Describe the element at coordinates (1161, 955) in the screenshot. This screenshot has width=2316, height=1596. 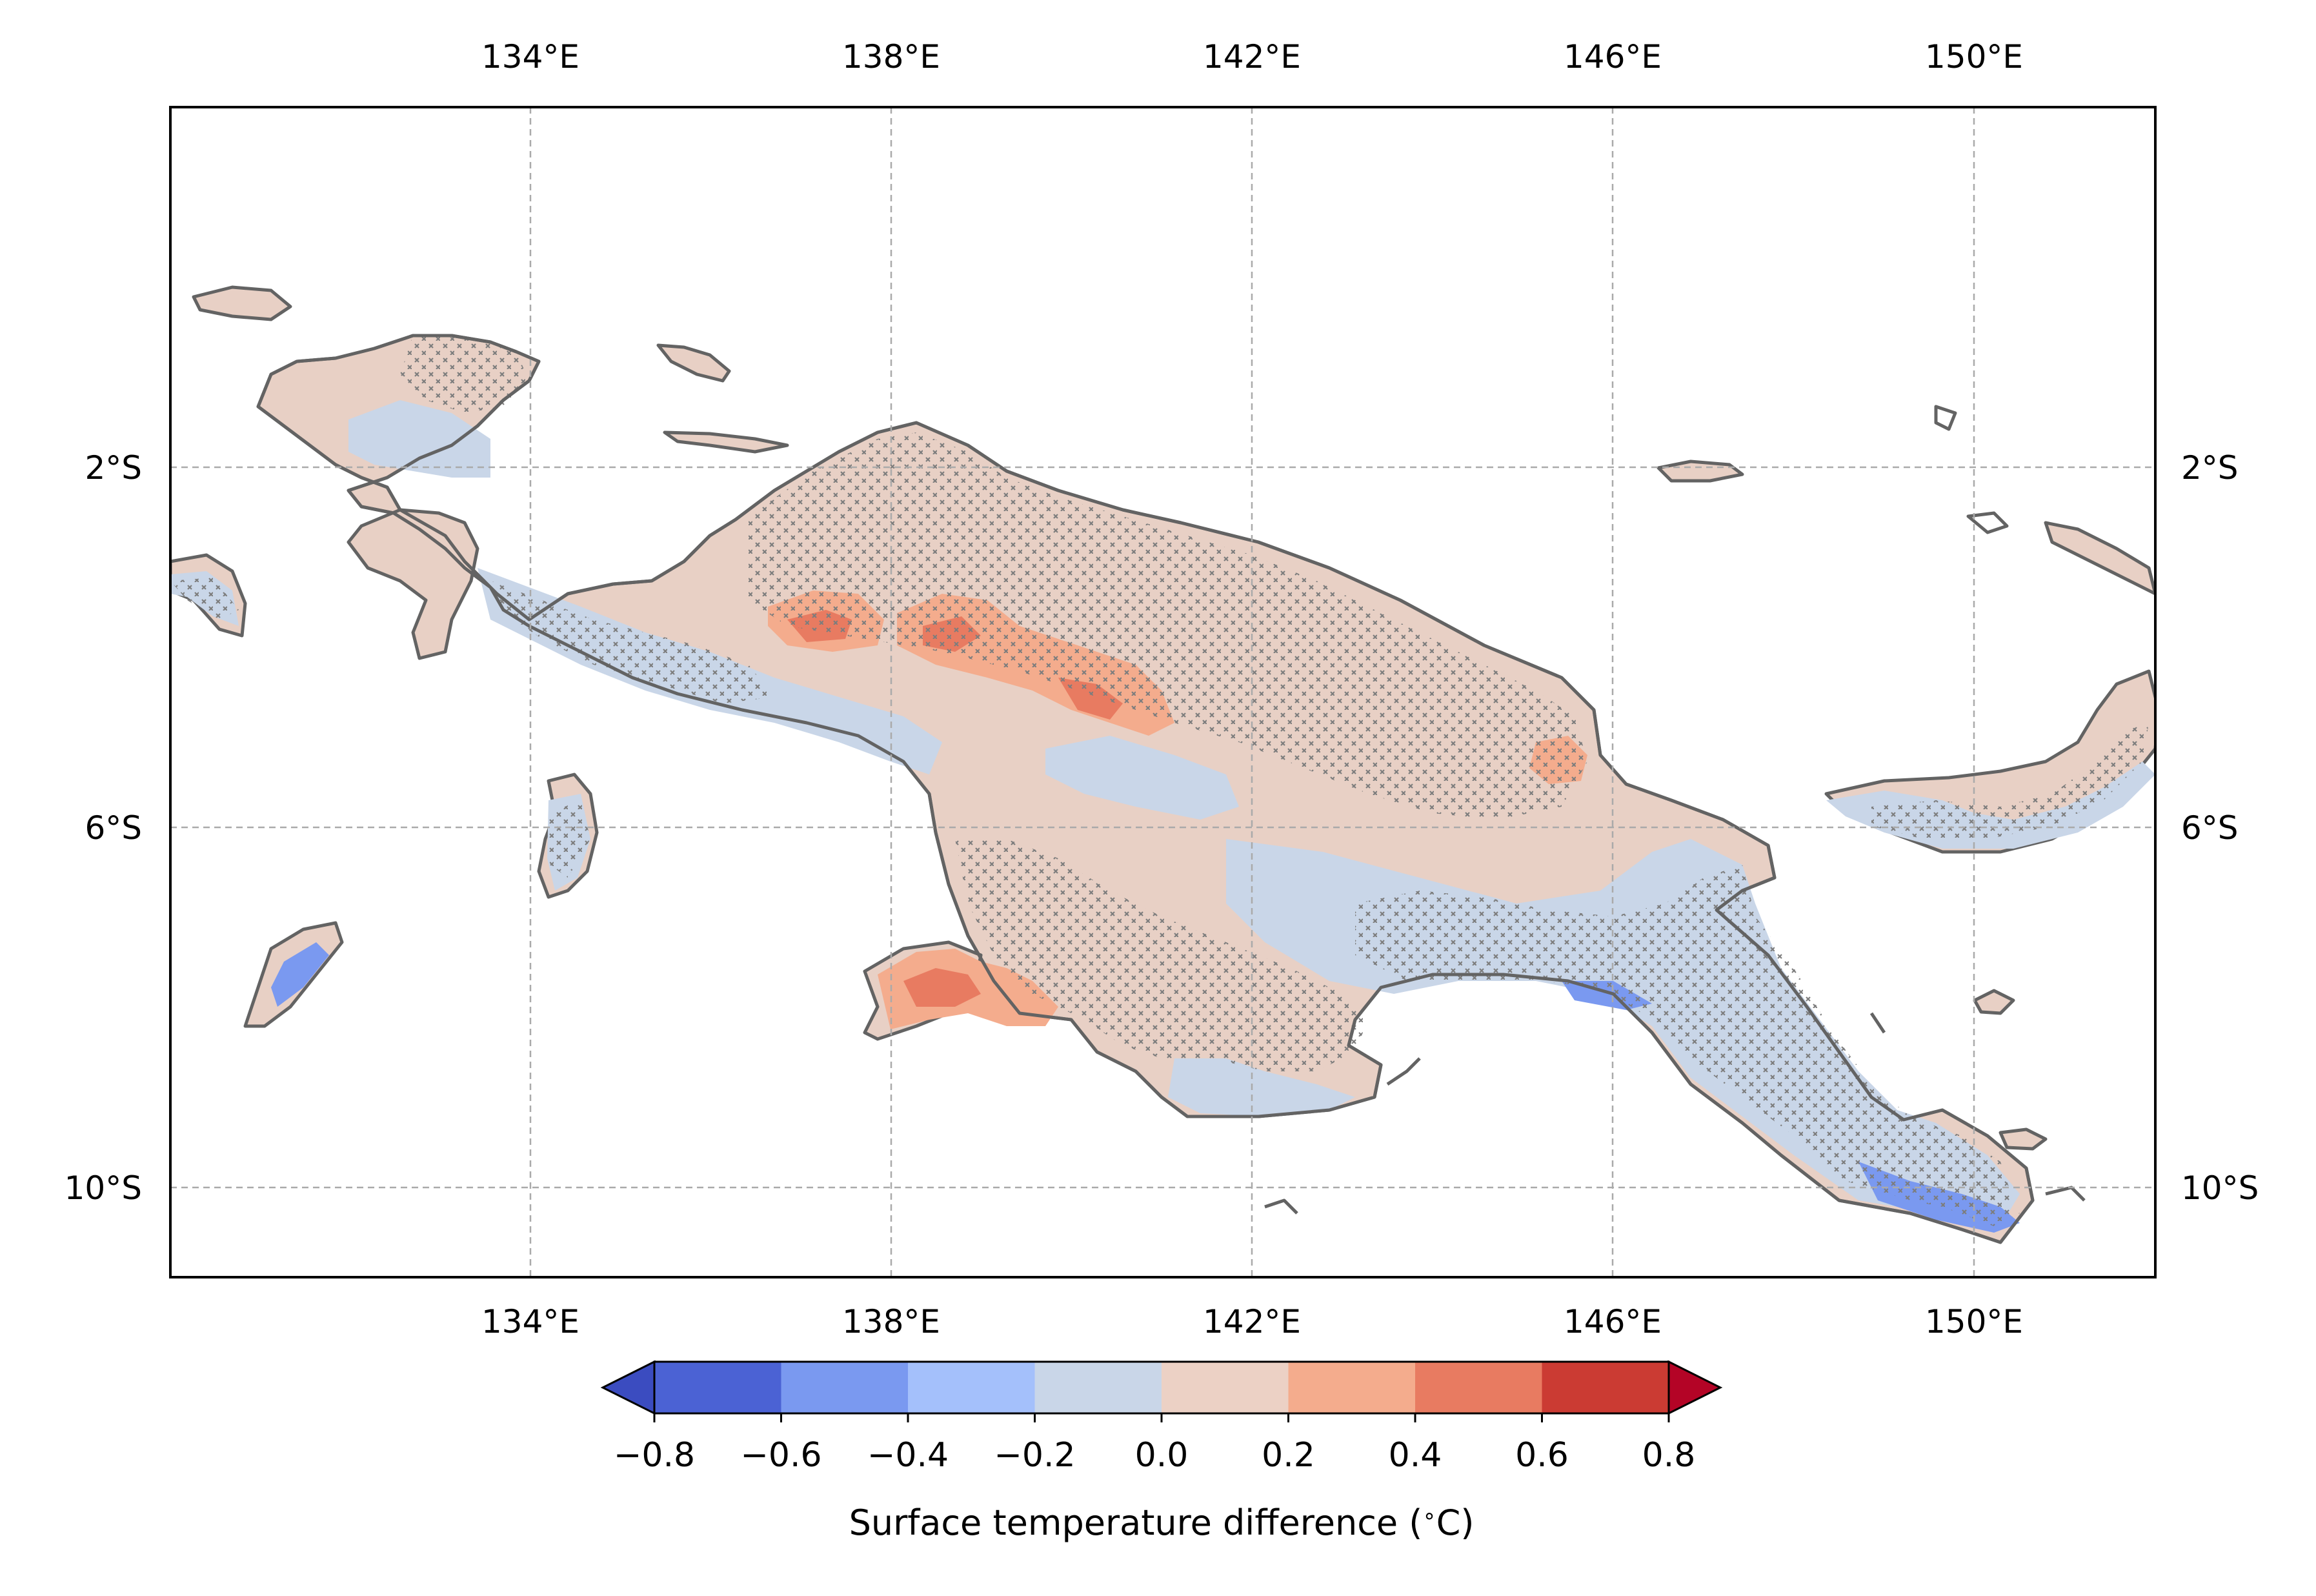
I see `stipple-south-lowlands` at that location.